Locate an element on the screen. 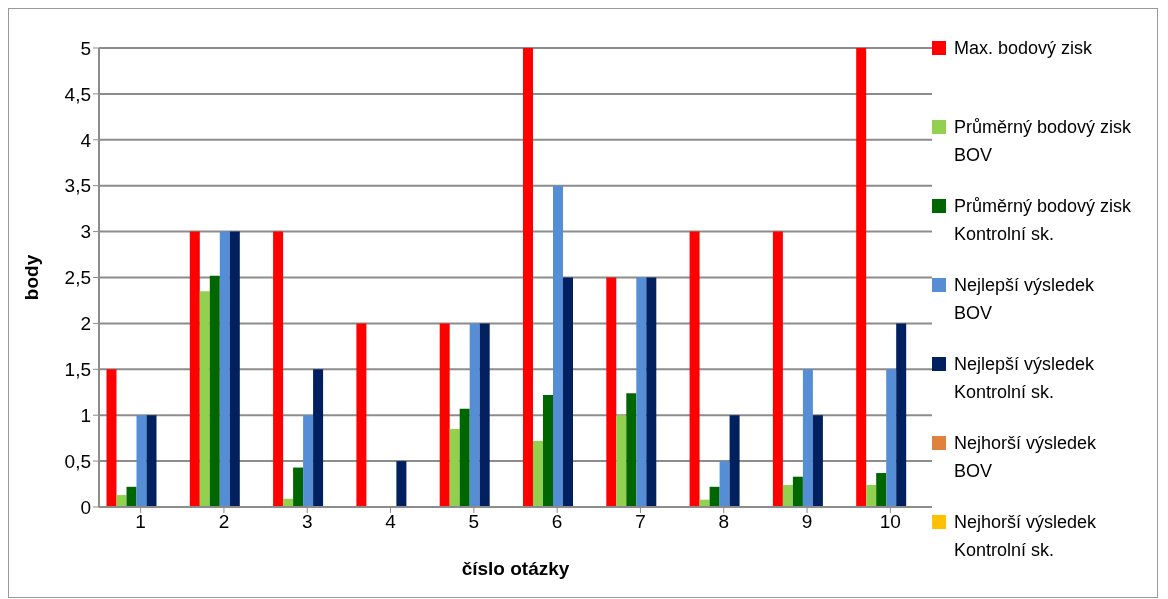  legend-label: Nejlepší výsledek Kontrolní sk. is located at coordinates (1025, 378).